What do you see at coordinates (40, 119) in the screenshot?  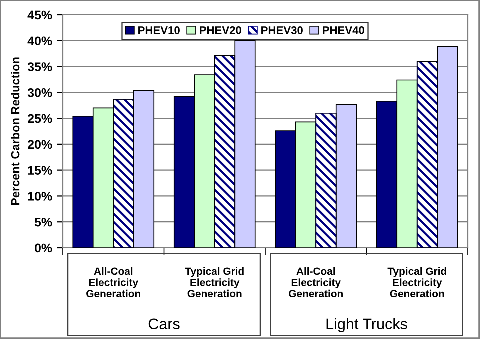 I see `y-tick-label: 25%` at bounding box center [40, 119].